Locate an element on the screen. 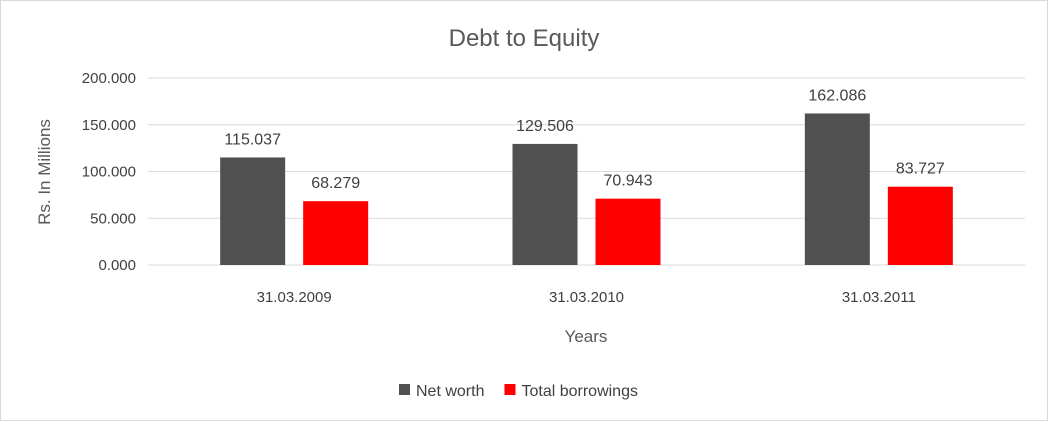 The height and width of the screenshot is (421, 1048). legend: Net worth Total borrowings is located at coordinates (518, 391).